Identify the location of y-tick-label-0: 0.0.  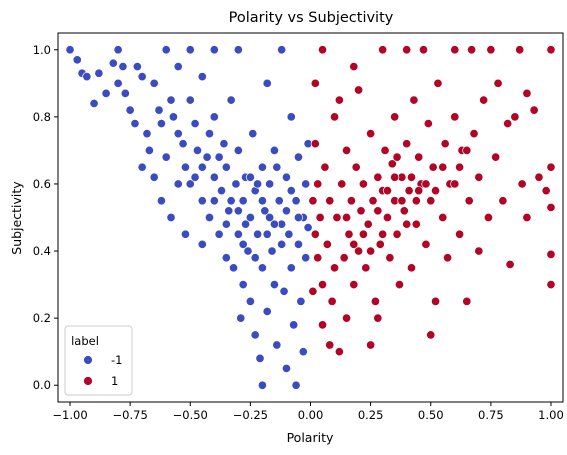
(42, 385).